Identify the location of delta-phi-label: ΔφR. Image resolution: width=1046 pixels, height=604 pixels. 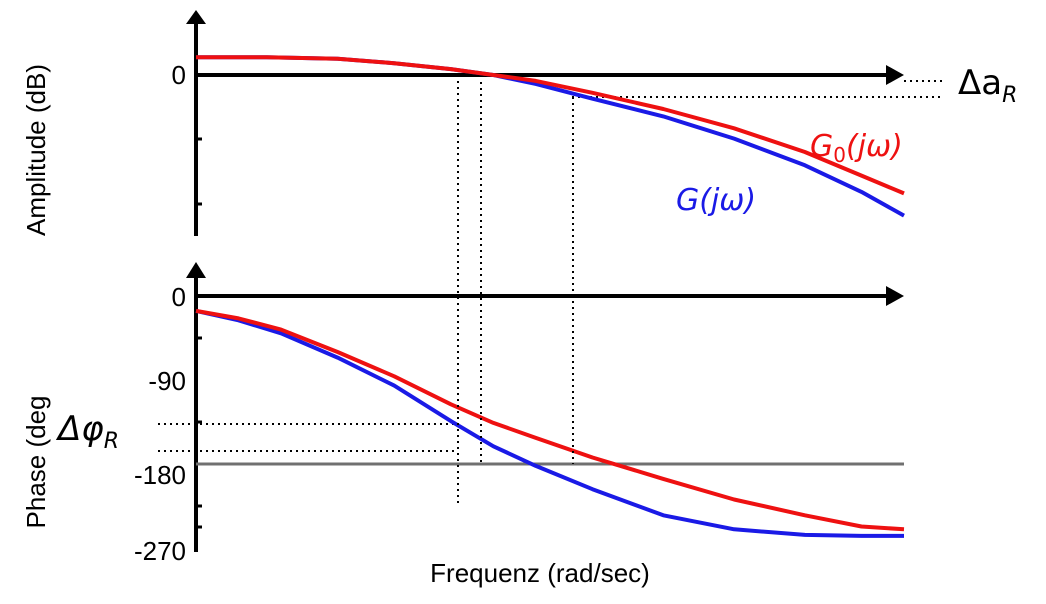
(87, 431).